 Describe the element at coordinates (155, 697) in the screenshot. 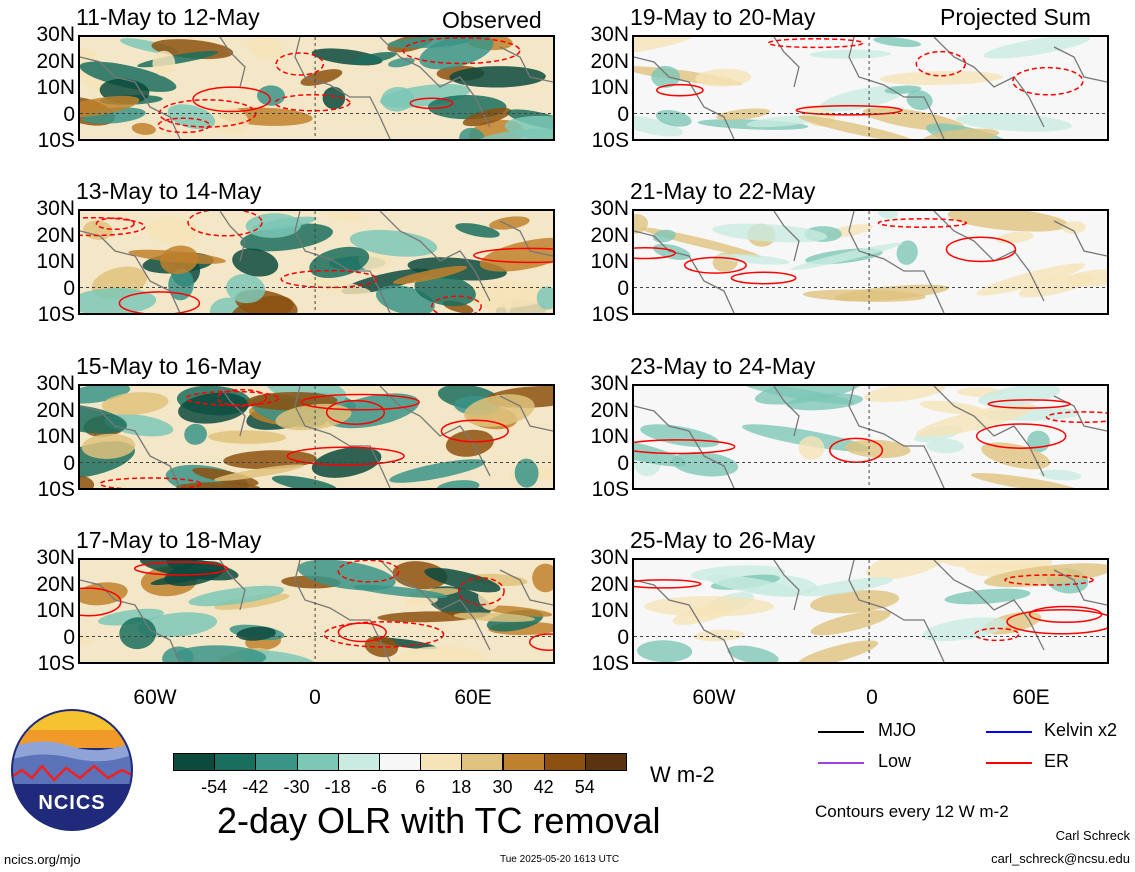

I see `lon-tick-left-60w: 60W` at that location.